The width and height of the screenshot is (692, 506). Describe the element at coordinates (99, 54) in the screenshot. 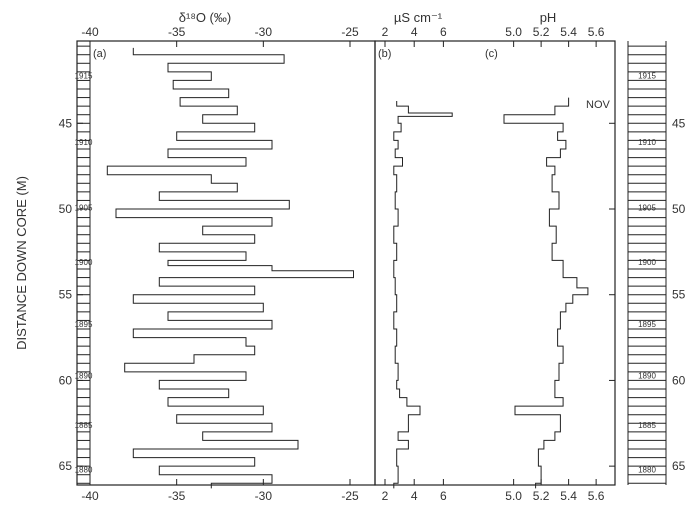

I see `panel-a-label: (a)` at that location.